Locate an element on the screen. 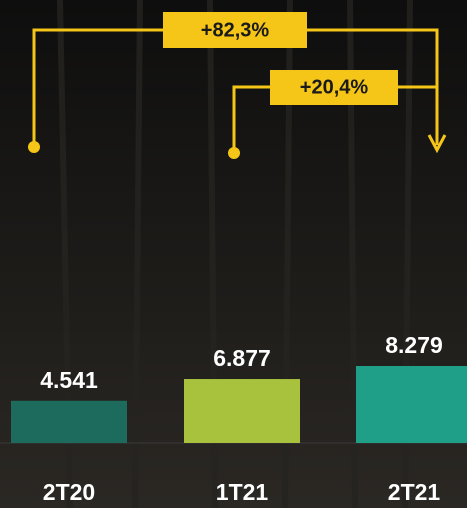 This screenshot has width=467, height=508. annotation: +82,3% is located at coordinates (235, 30).